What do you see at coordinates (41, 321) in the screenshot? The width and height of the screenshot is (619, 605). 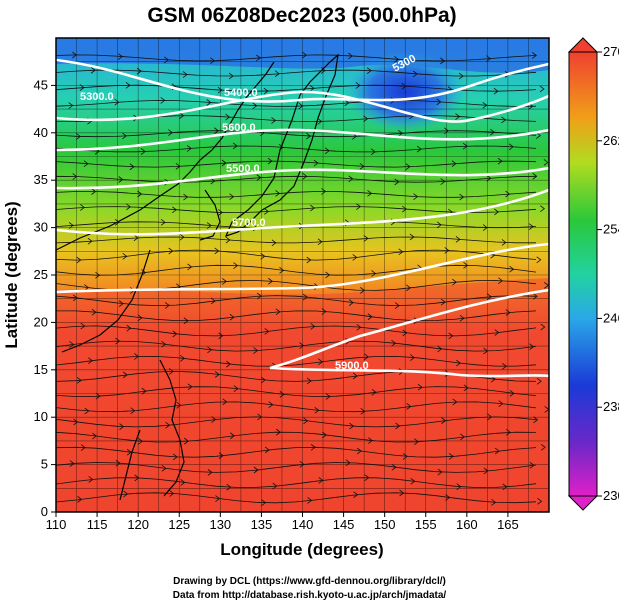 I see `y-tick-label: 20` at bounding box center [41, 321].